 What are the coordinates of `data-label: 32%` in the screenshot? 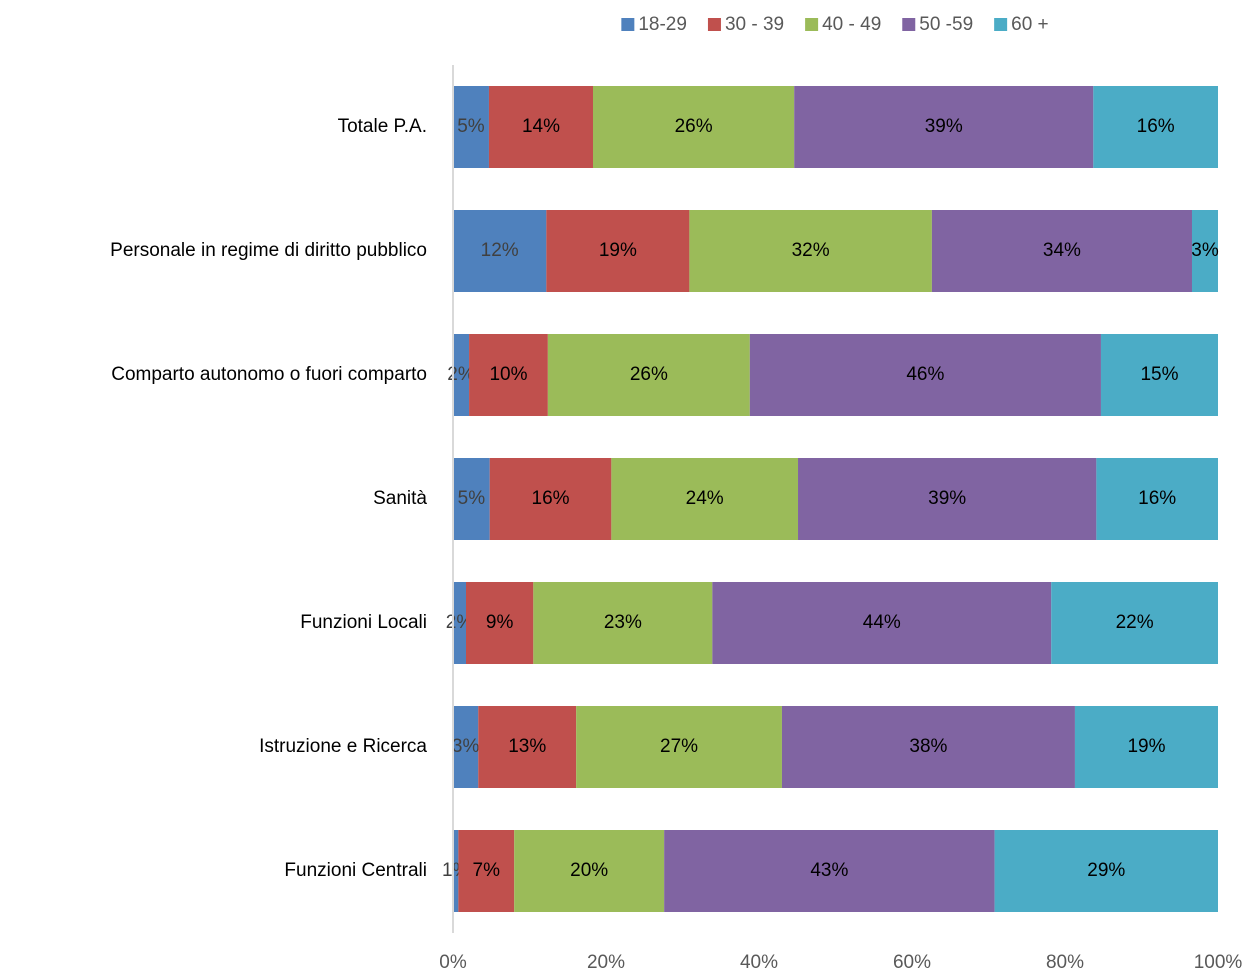 It's located at (811, 250).